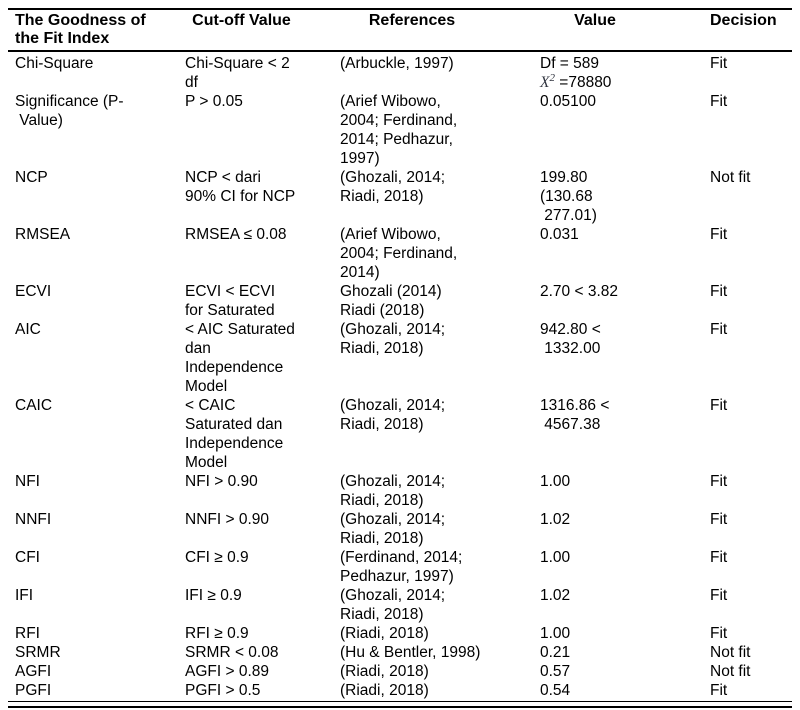  I want to click on references-cell: (Arbuckle, 1997), so click(397, 63).